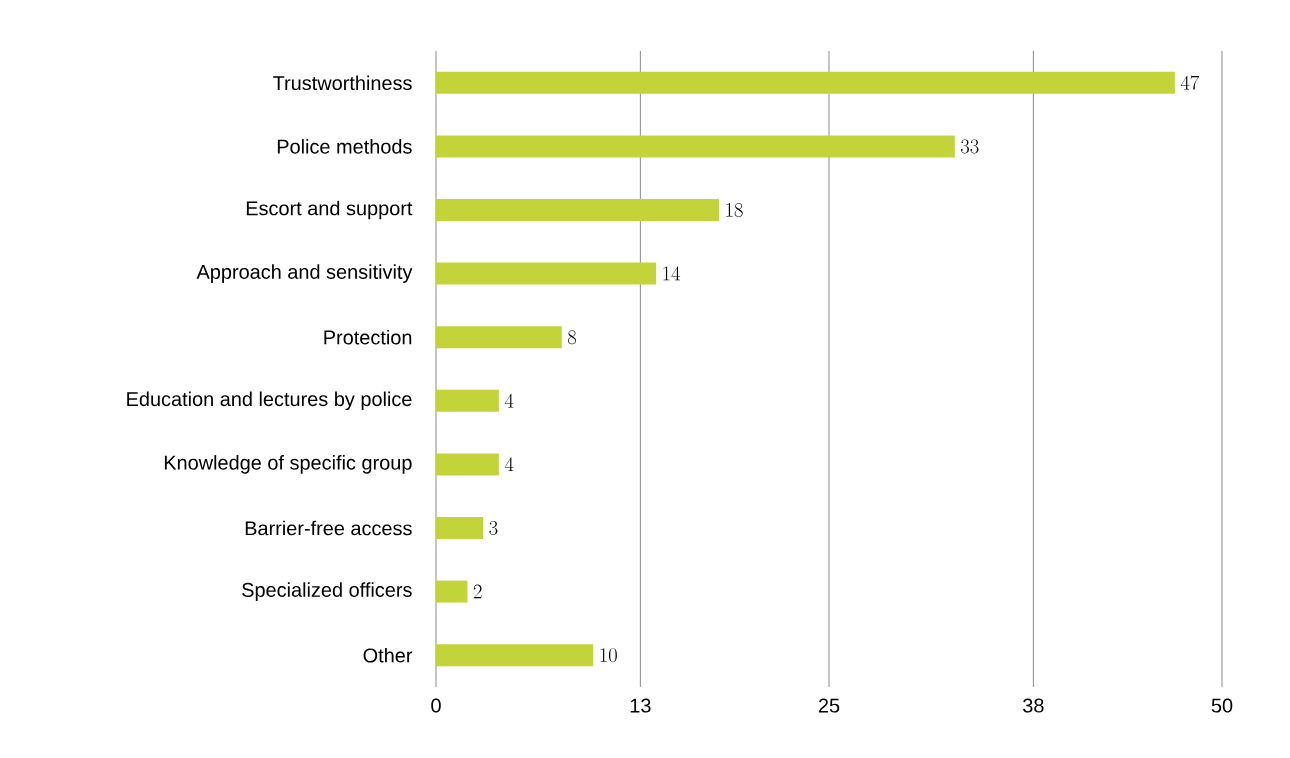  Describe the element at coordinates (329, 210) in the screenshot. I see `y-tick-label: Escort and support` at that location.